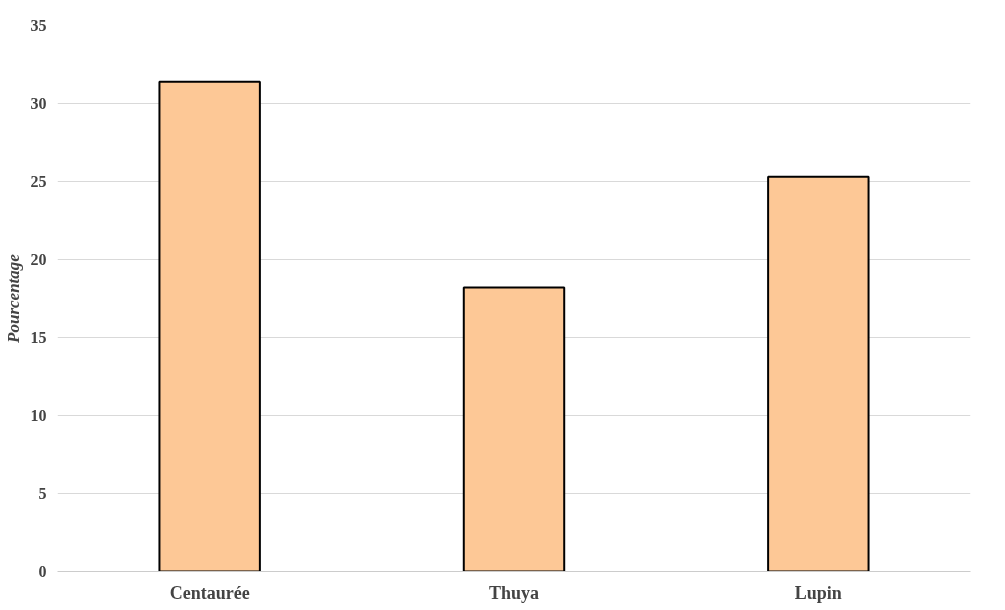 This screenshot has height=610, width=1005. What do you see at coordinates (38, 259) in the screenshot?
I see `y-tick-label: 20` at bounding box center [38, 259].